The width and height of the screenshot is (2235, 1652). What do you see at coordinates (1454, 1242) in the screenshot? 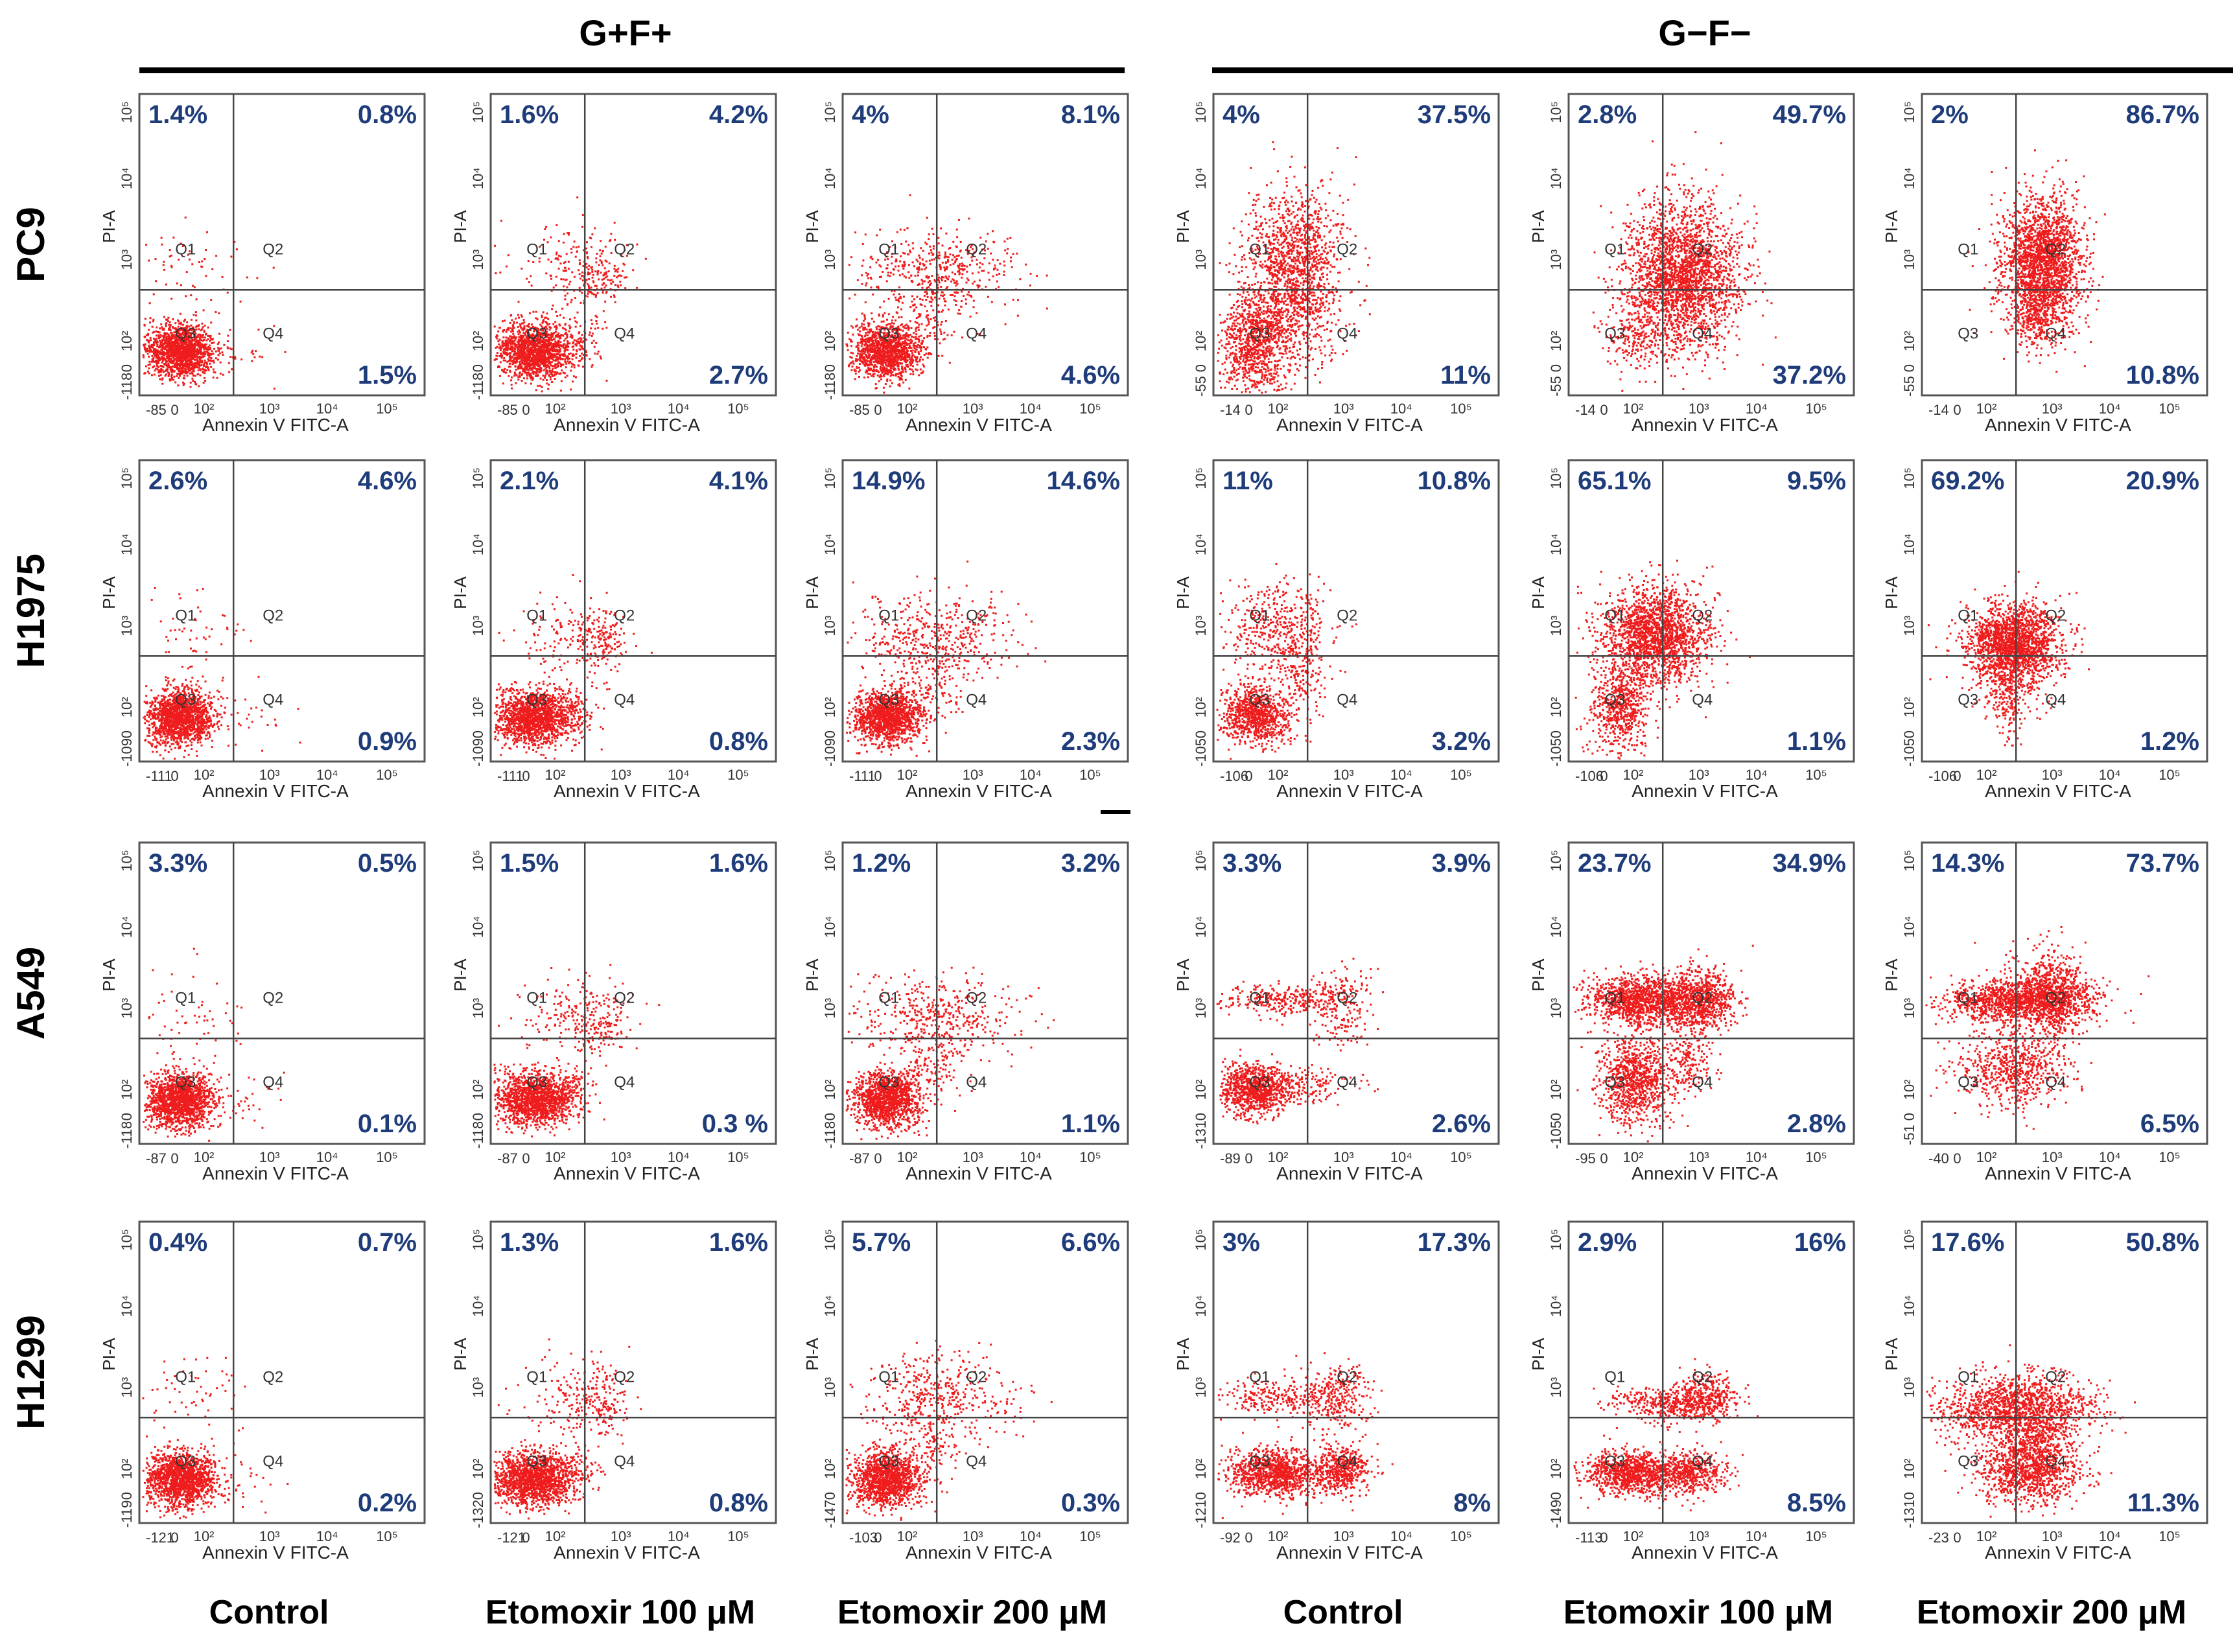
I see `q2-percent: 17.3%` at bounding box center [1454, 1242].